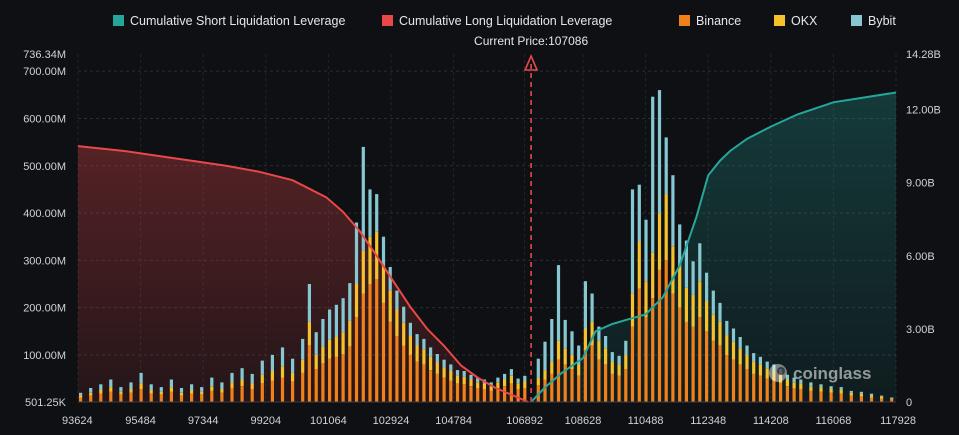 Image resolution: width=959 pixels, height=435 pixels. I want to click on y-left-tick-label: 200.00M, so click(44, 309).